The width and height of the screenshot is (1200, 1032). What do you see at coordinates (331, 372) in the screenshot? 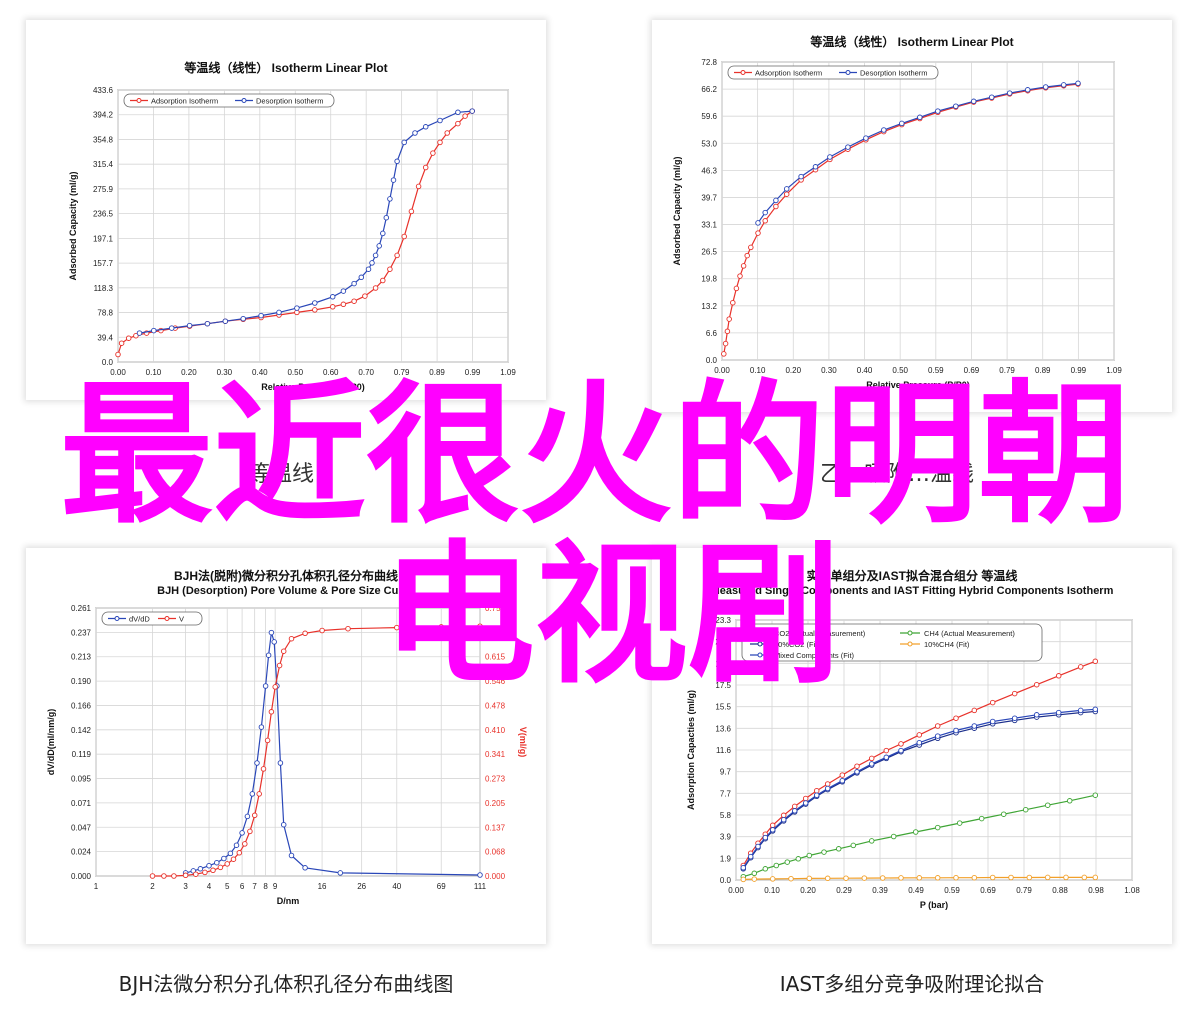
I see `x-tick-label: 0.60` at bounding box center [331, 372].